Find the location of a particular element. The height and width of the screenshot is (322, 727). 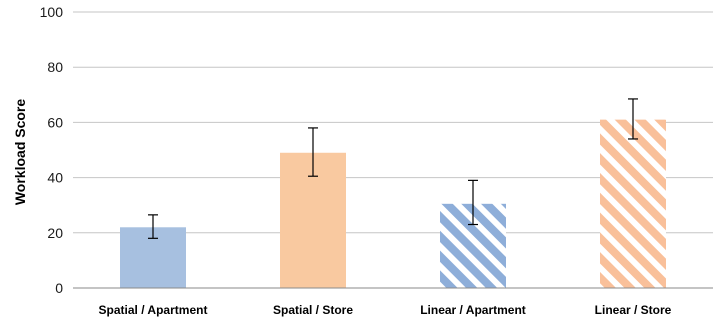

y-axis-ticks: 0 20 40 60 80 100 is located at coordinates (52, 150).